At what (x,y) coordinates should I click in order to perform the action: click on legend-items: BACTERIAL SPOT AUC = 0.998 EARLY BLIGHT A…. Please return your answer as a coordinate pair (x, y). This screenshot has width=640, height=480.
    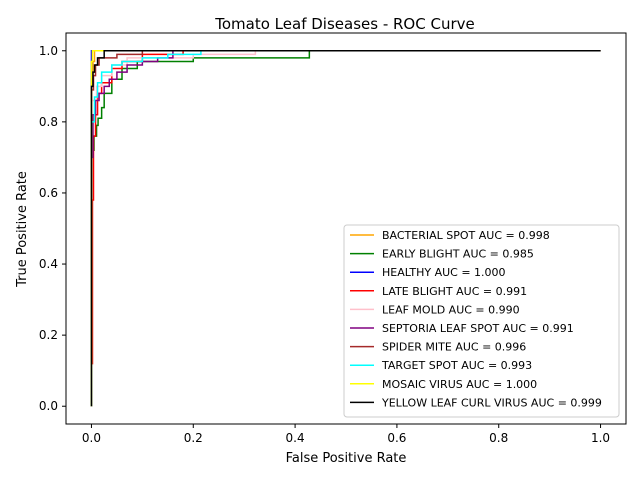
    Looking at the image, I should click on (476, 319).